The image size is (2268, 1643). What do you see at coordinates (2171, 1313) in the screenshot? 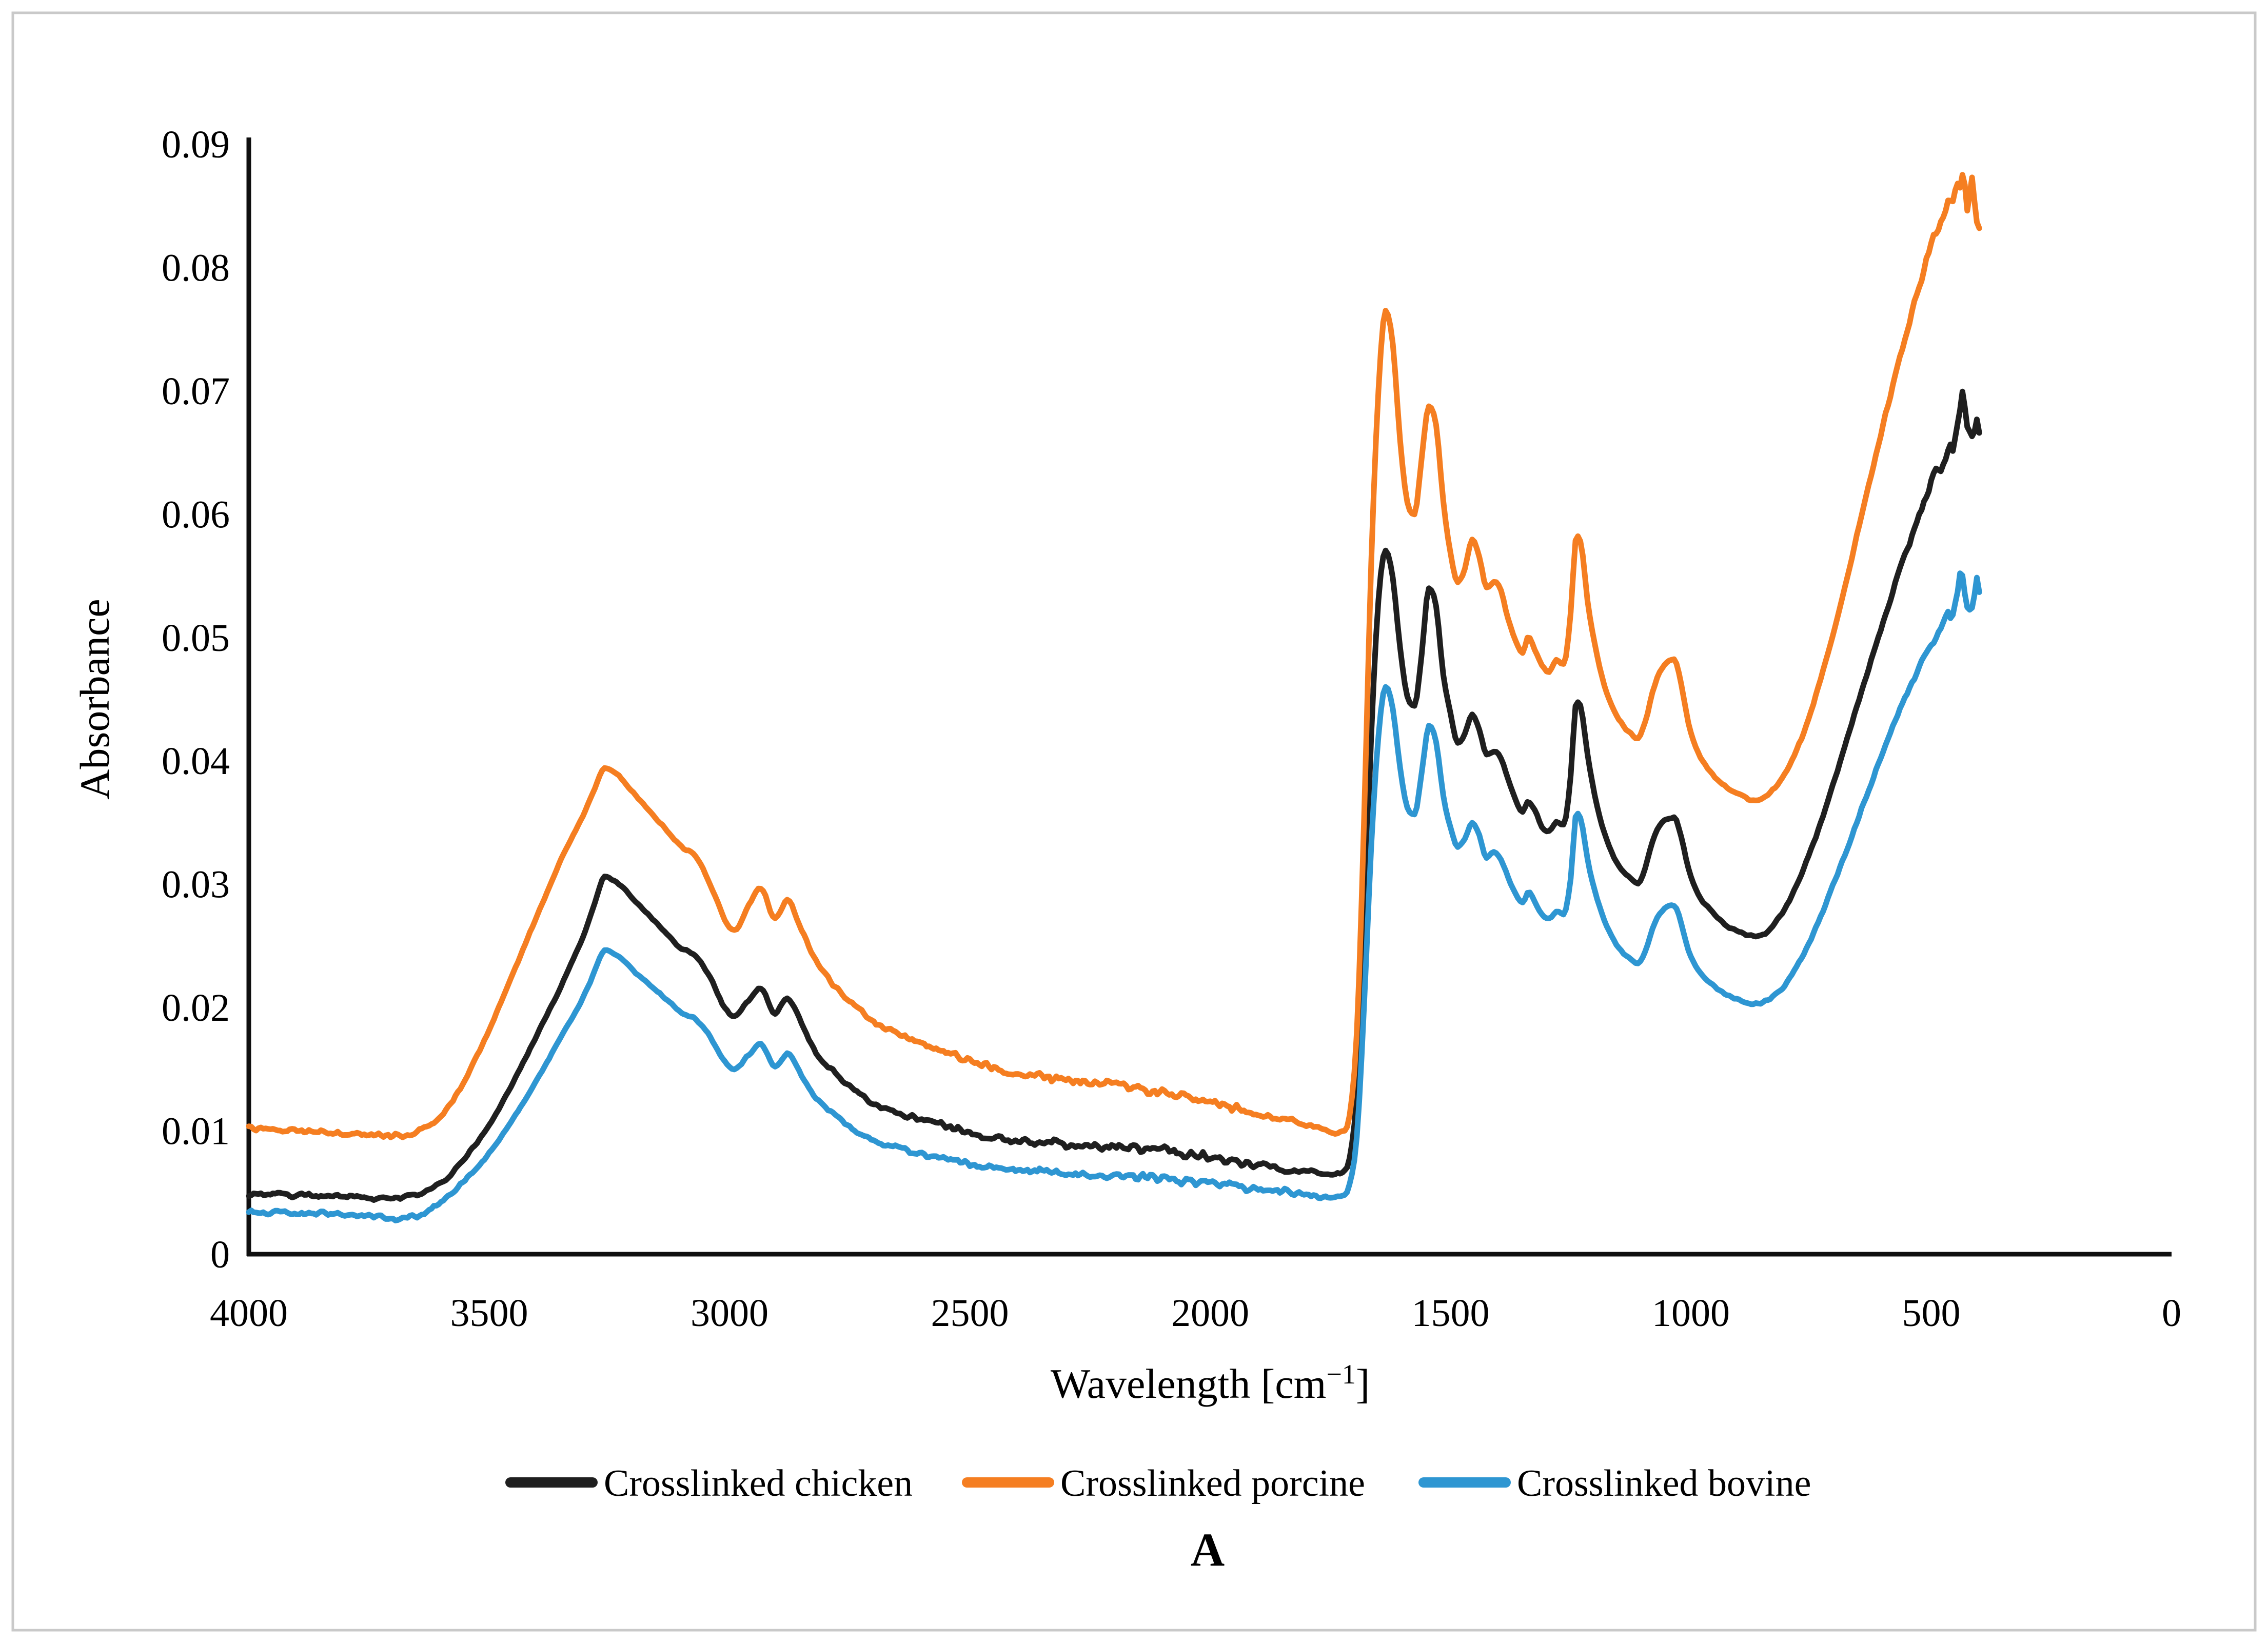
I see `x-tick-label: 0` at bounding box center [2171, 1313].